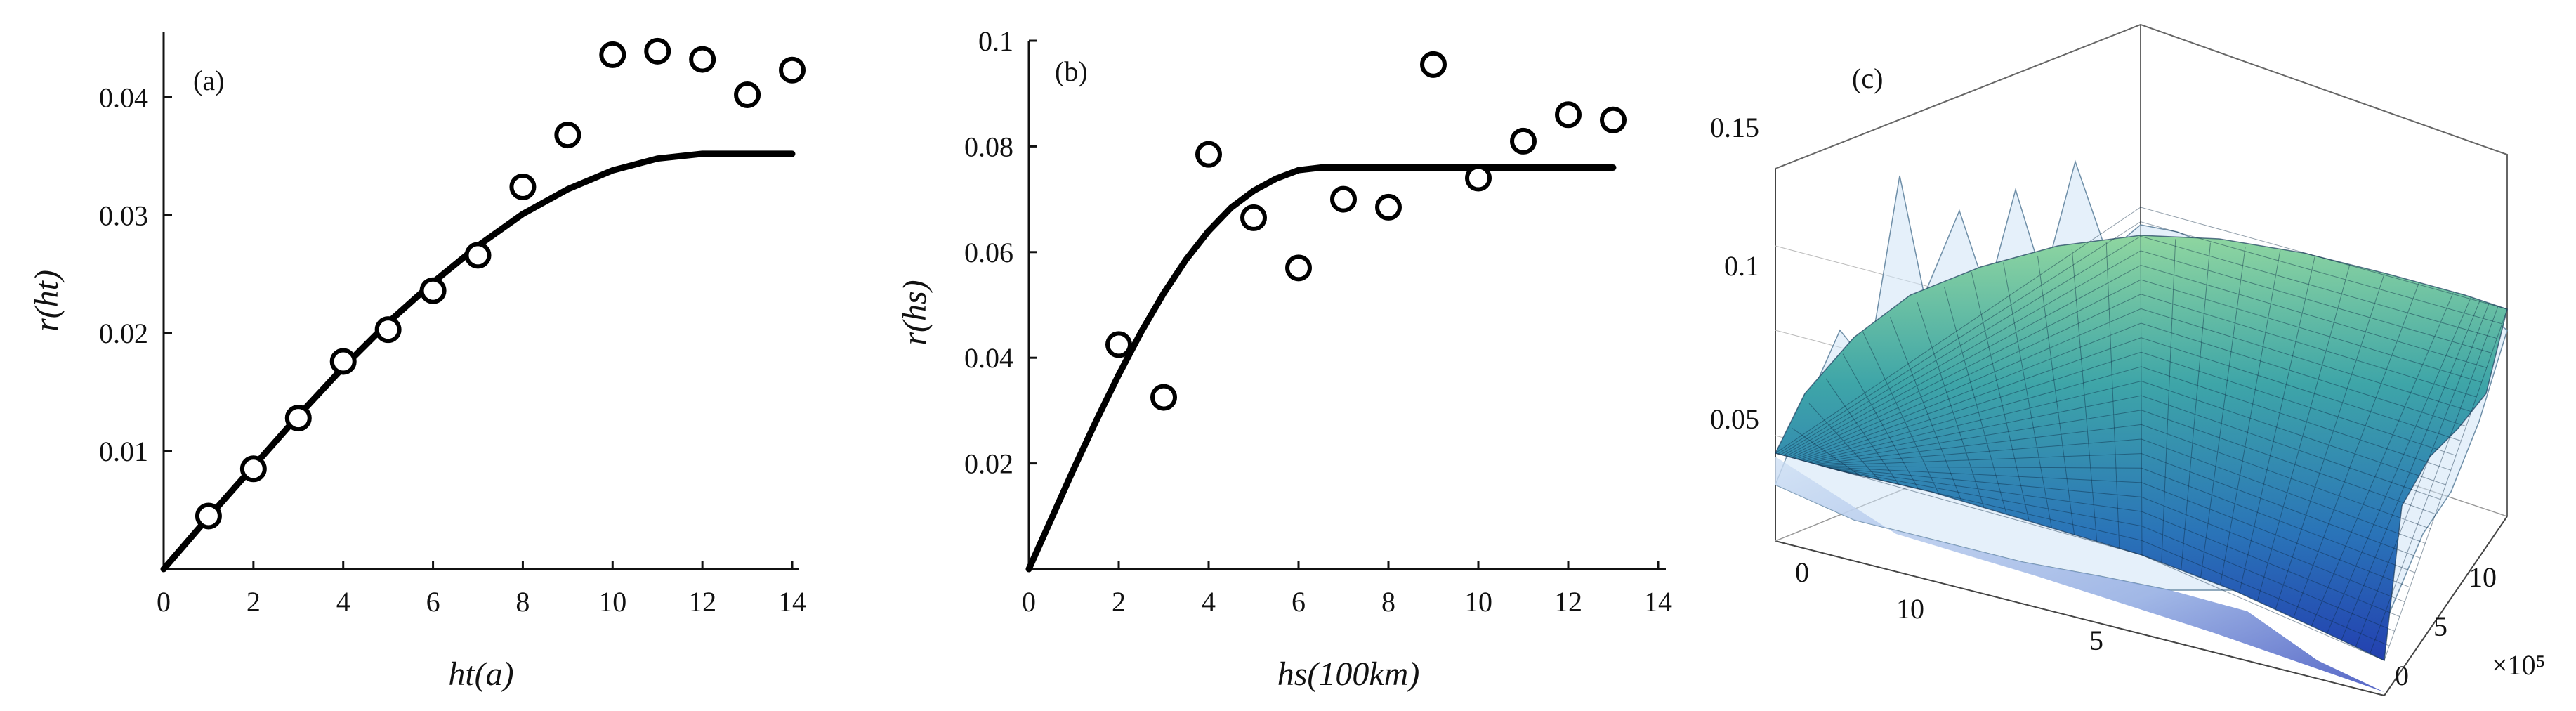 The height and width of the screenshot is (711, 2576). Describe the element at coordinates (1741, 266) in the screenshot. I see `chart-c-ztick-label: 0.1` at that location.